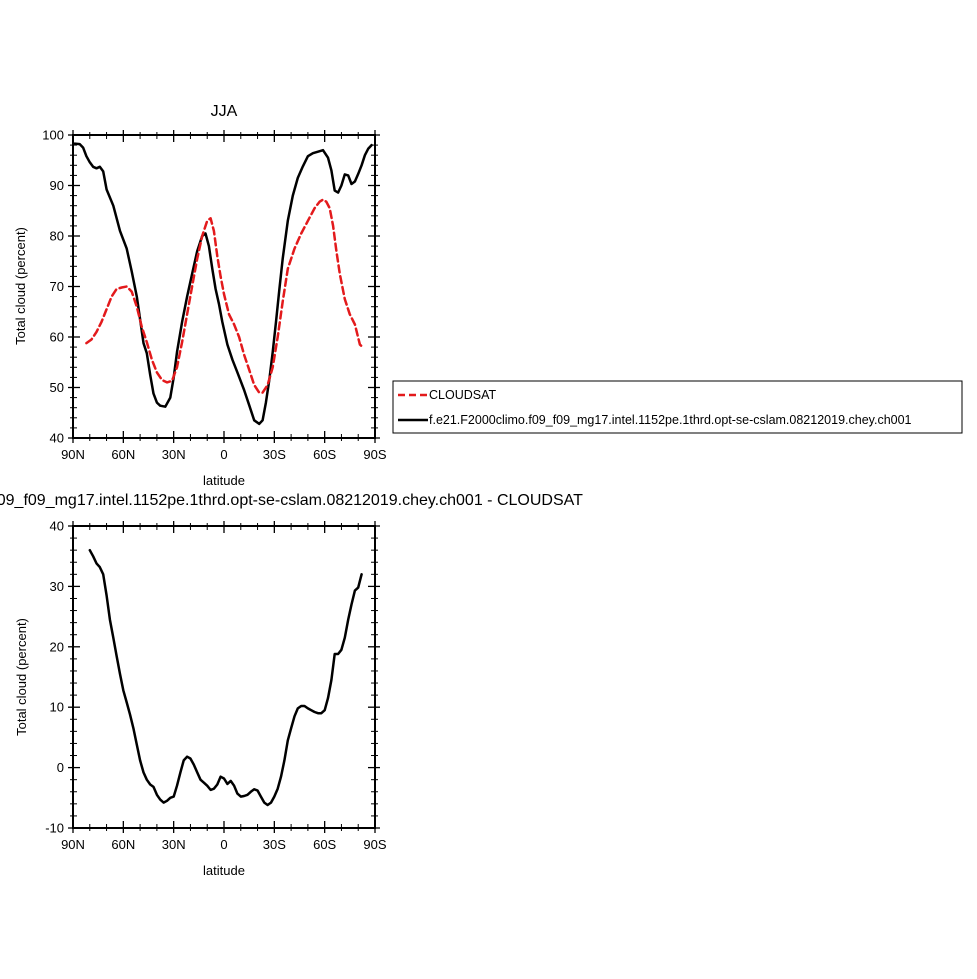 The height and width of the screenshot is (979, 977). Describe the element at coordinates (57, 526) in the screenshot. I see `bottom-y-tick-label: 40` at that location.